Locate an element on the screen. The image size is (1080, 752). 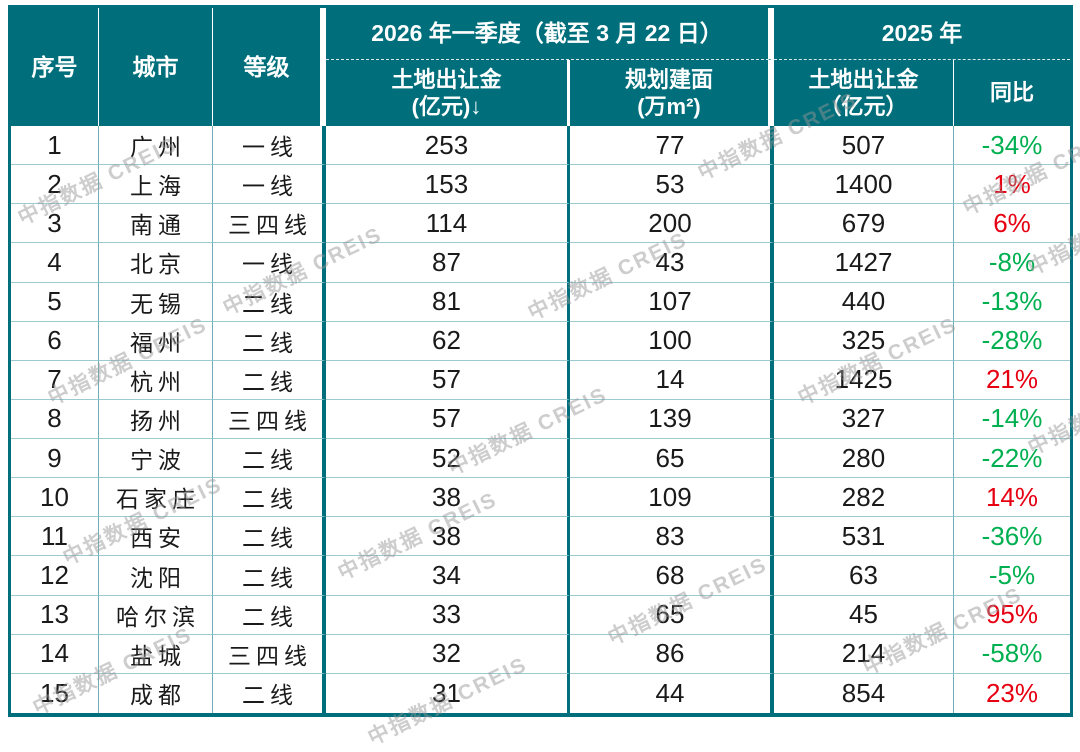
row-land-2025: 1425 is located at coordinates (864, 380).